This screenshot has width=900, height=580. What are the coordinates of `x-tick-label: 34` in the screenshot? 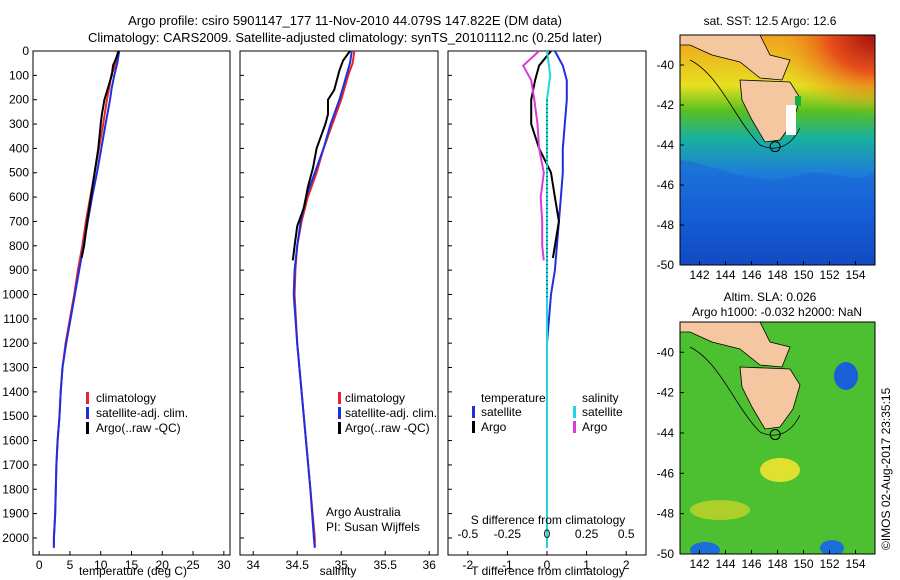 It's located at (254, 565).